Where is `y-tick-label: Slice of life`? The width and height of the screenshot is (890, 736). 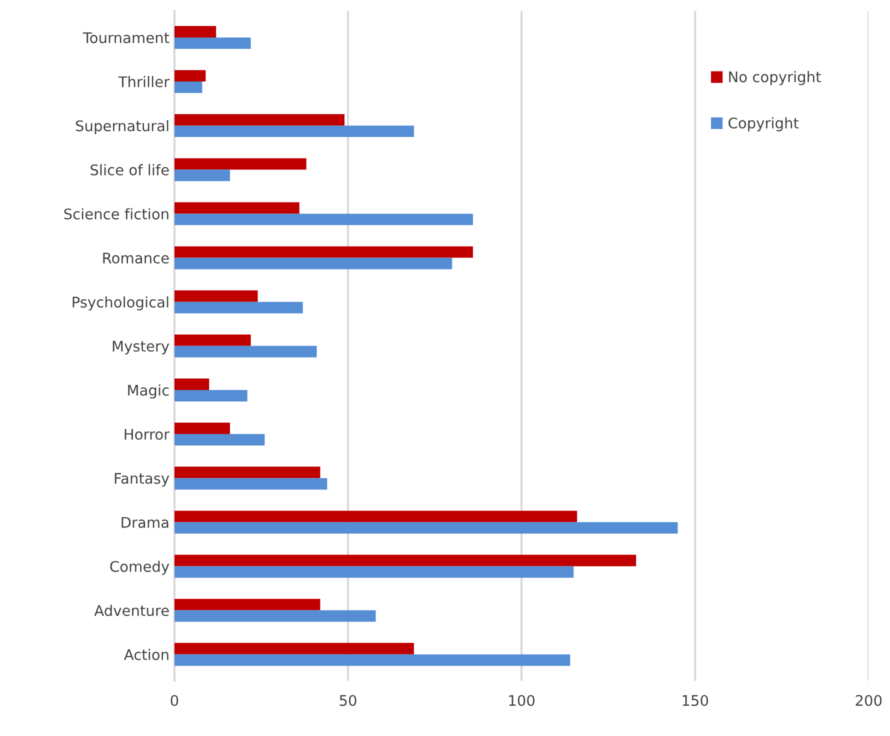
y-tick-label: Slice of life is located at coordinates (129, 170).